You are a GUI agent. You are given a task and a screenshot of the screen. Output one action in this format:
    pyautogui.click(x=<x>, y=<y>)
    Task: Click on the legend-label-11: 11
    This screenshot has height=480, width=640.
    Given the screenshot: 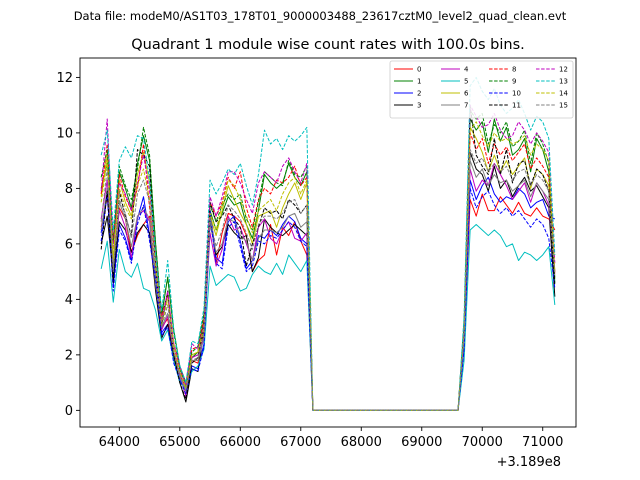 What is the action you would take?
    pyautogui.click(x=516, y=106)
    